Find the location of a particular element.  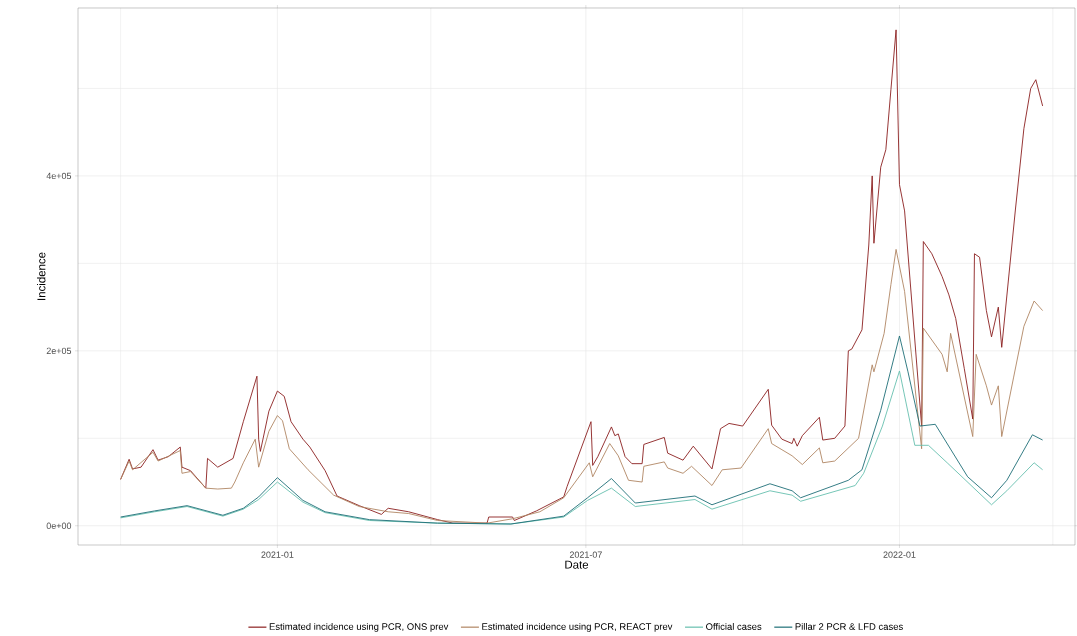

legend-label: Pillar 2 PCR & LFD cases is located at coordinates (849, 626).